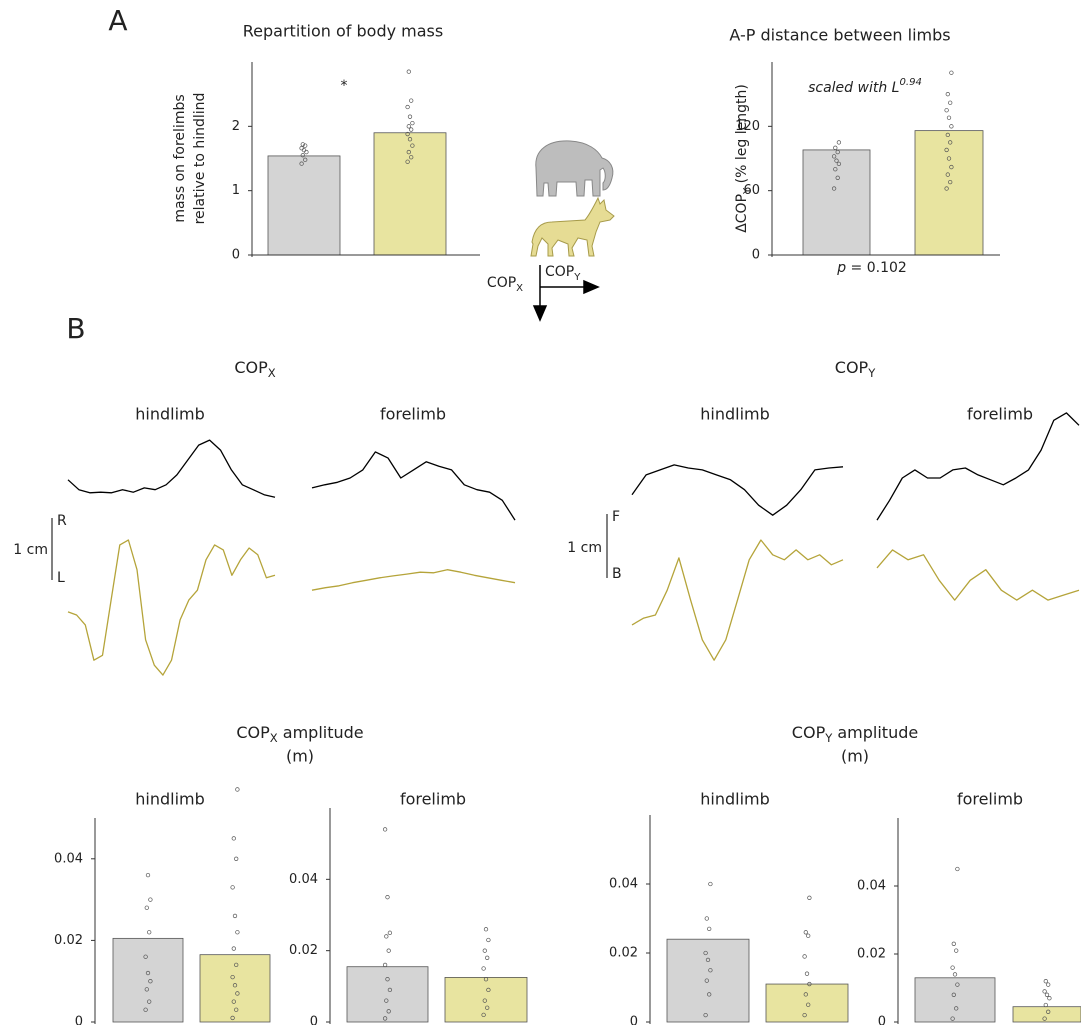 The width and height of the screenshot is (1081, 1025). Describe the element at coordinates (343, 31) in the screenshot. I see `chart-title: Repartition of body mass` at that location.